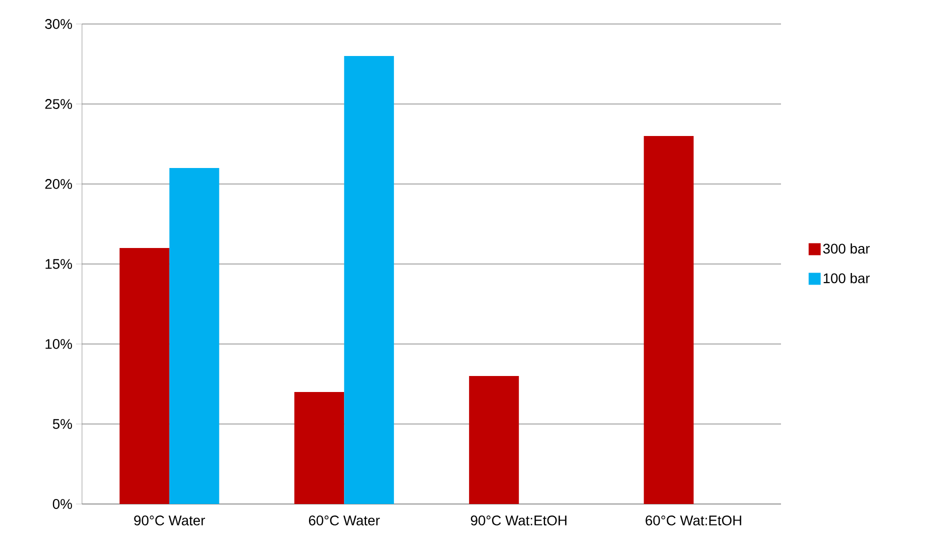 This screenshot has height=548, width=930. I want to click on x-tick-label: 90°C Wat:EtOH, so click(518, 521).